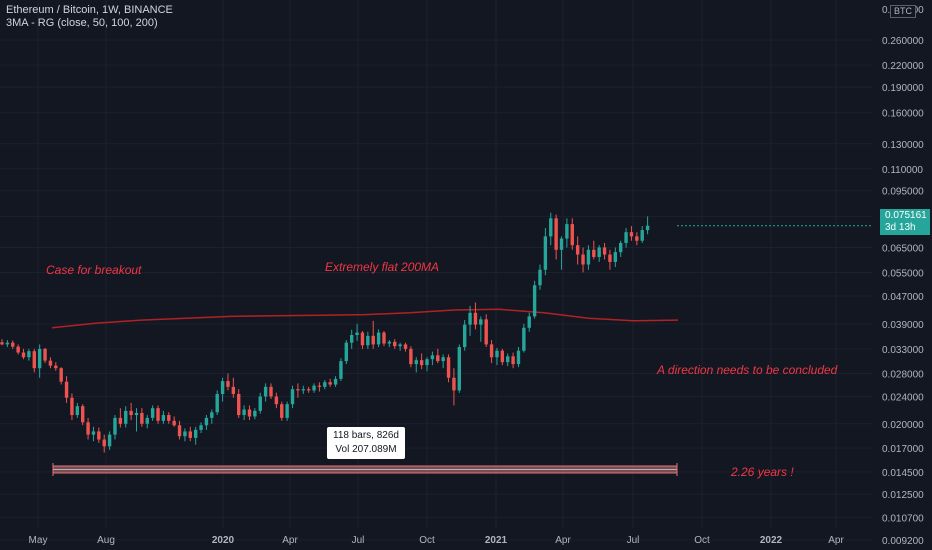 The height and width of the screenshot is (550, 932). Describe the element at coordinates (38, 540) in the screenshot. I see `time-tick-label: May` at that location.